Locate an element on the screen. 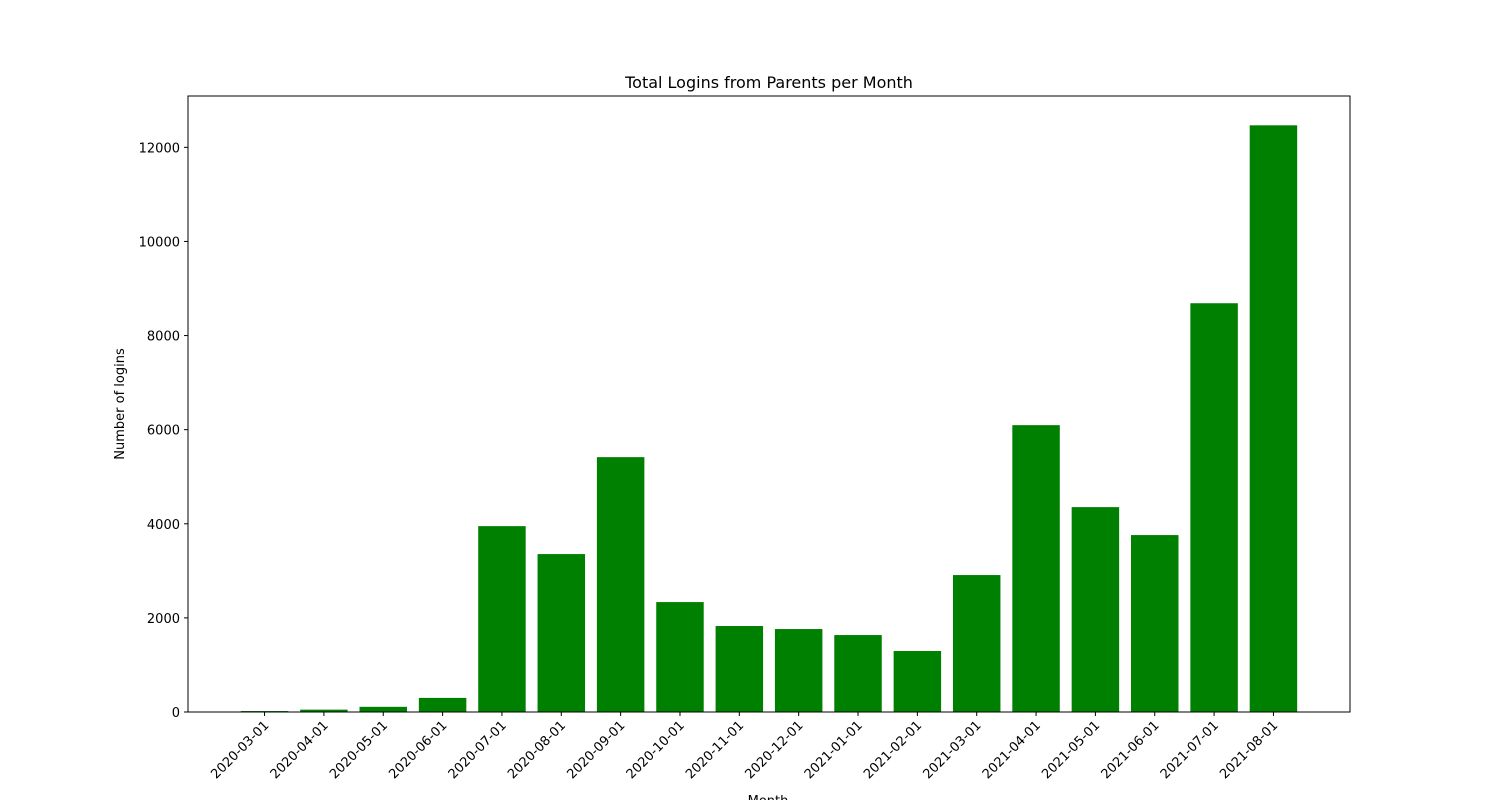  y-tick-label: 8000 is located at coordinates (163, 337).